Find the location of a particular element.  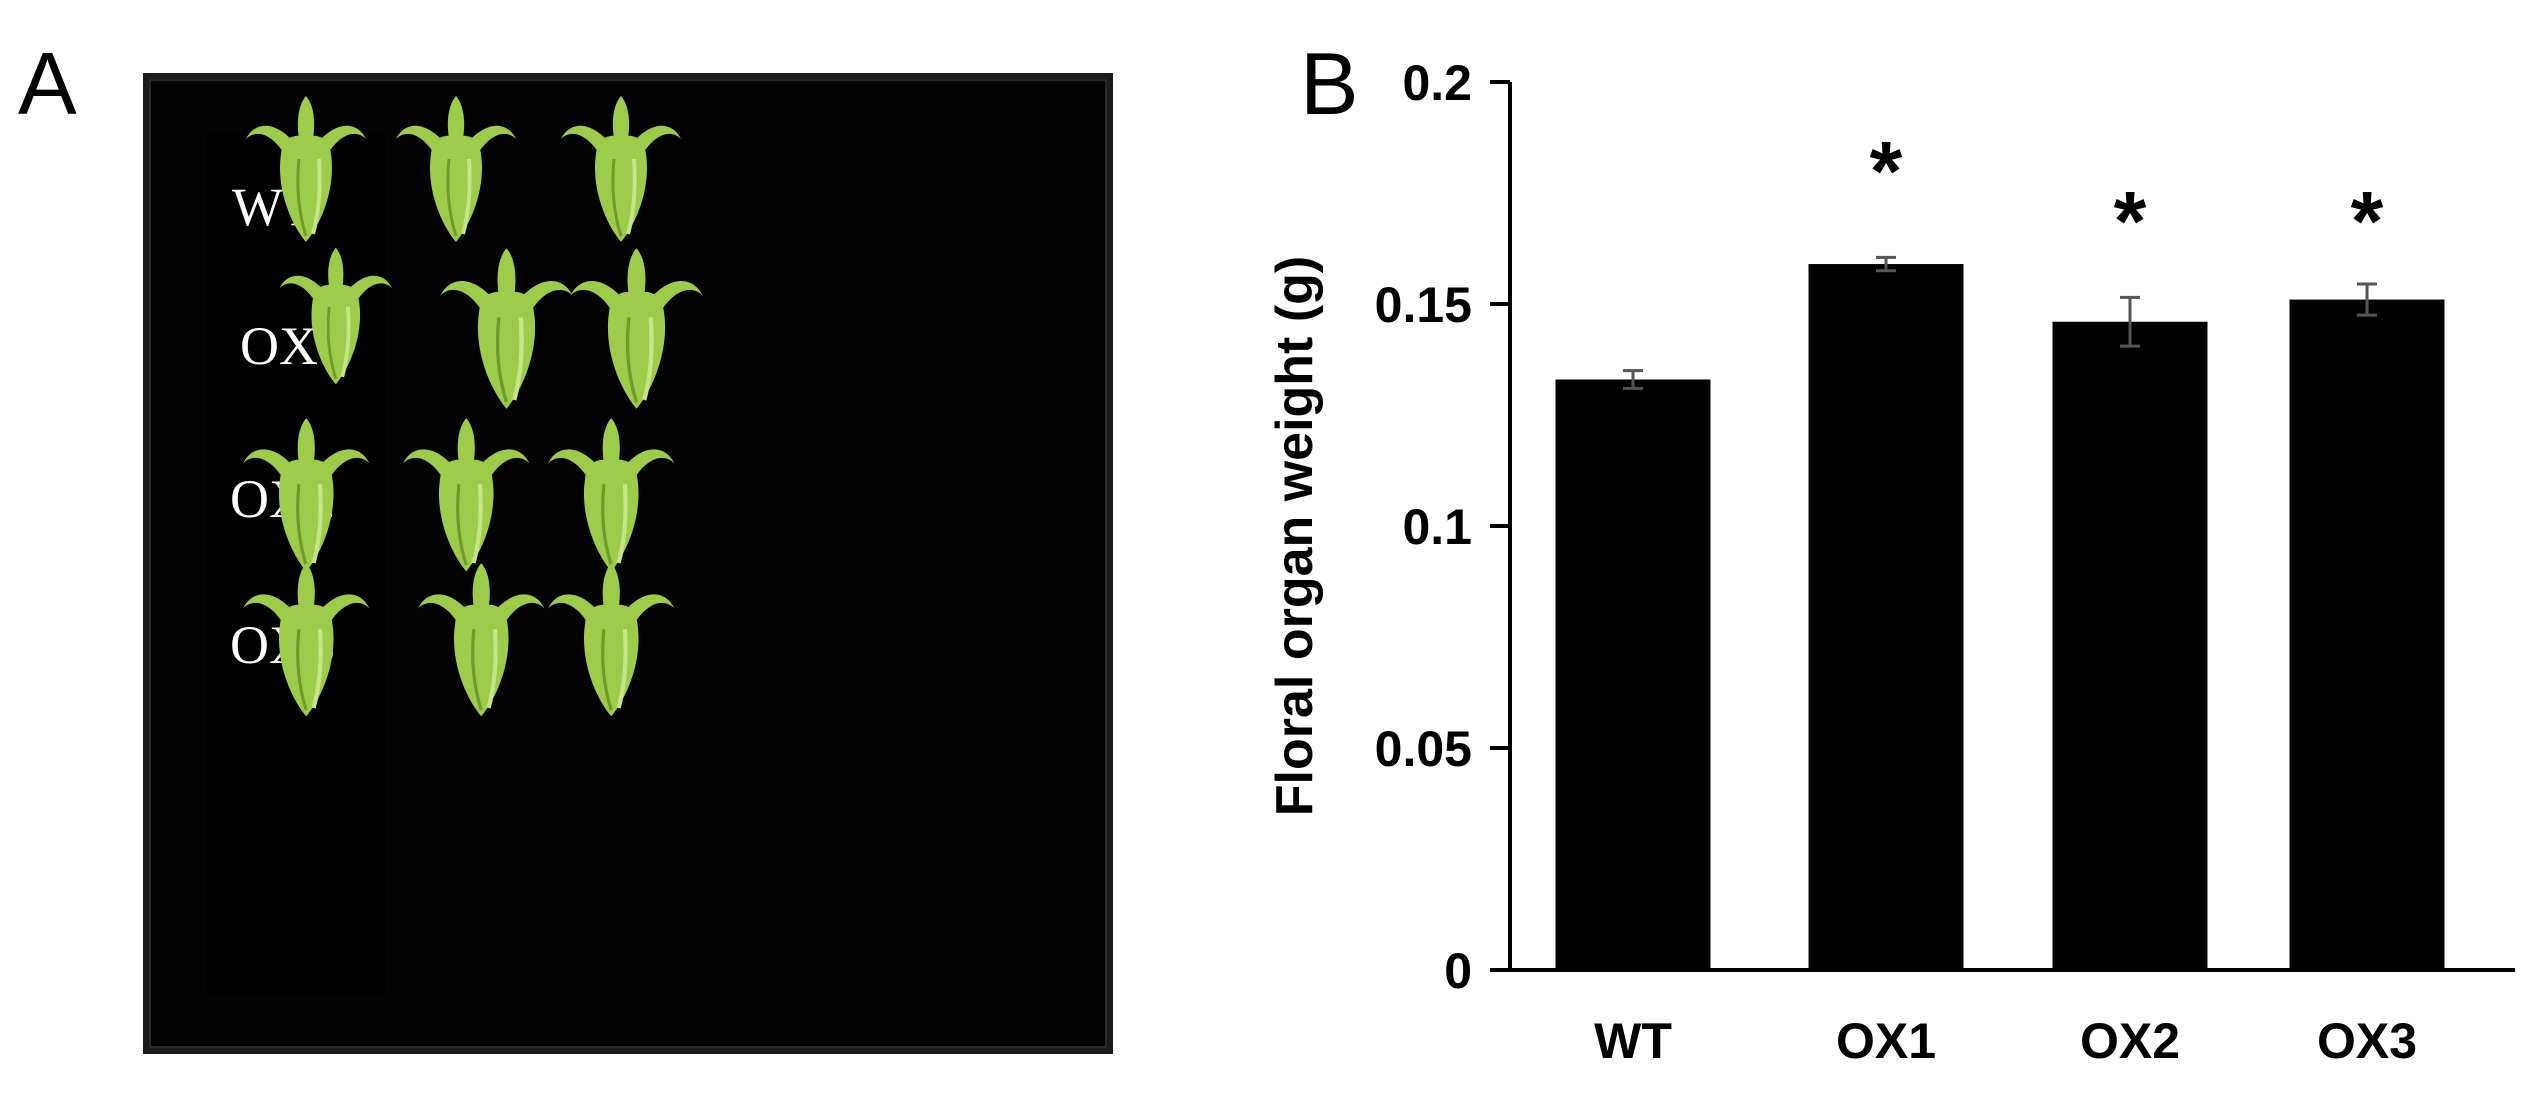

x-tick-label: OX1 is located at coordinates (1886, 1041).